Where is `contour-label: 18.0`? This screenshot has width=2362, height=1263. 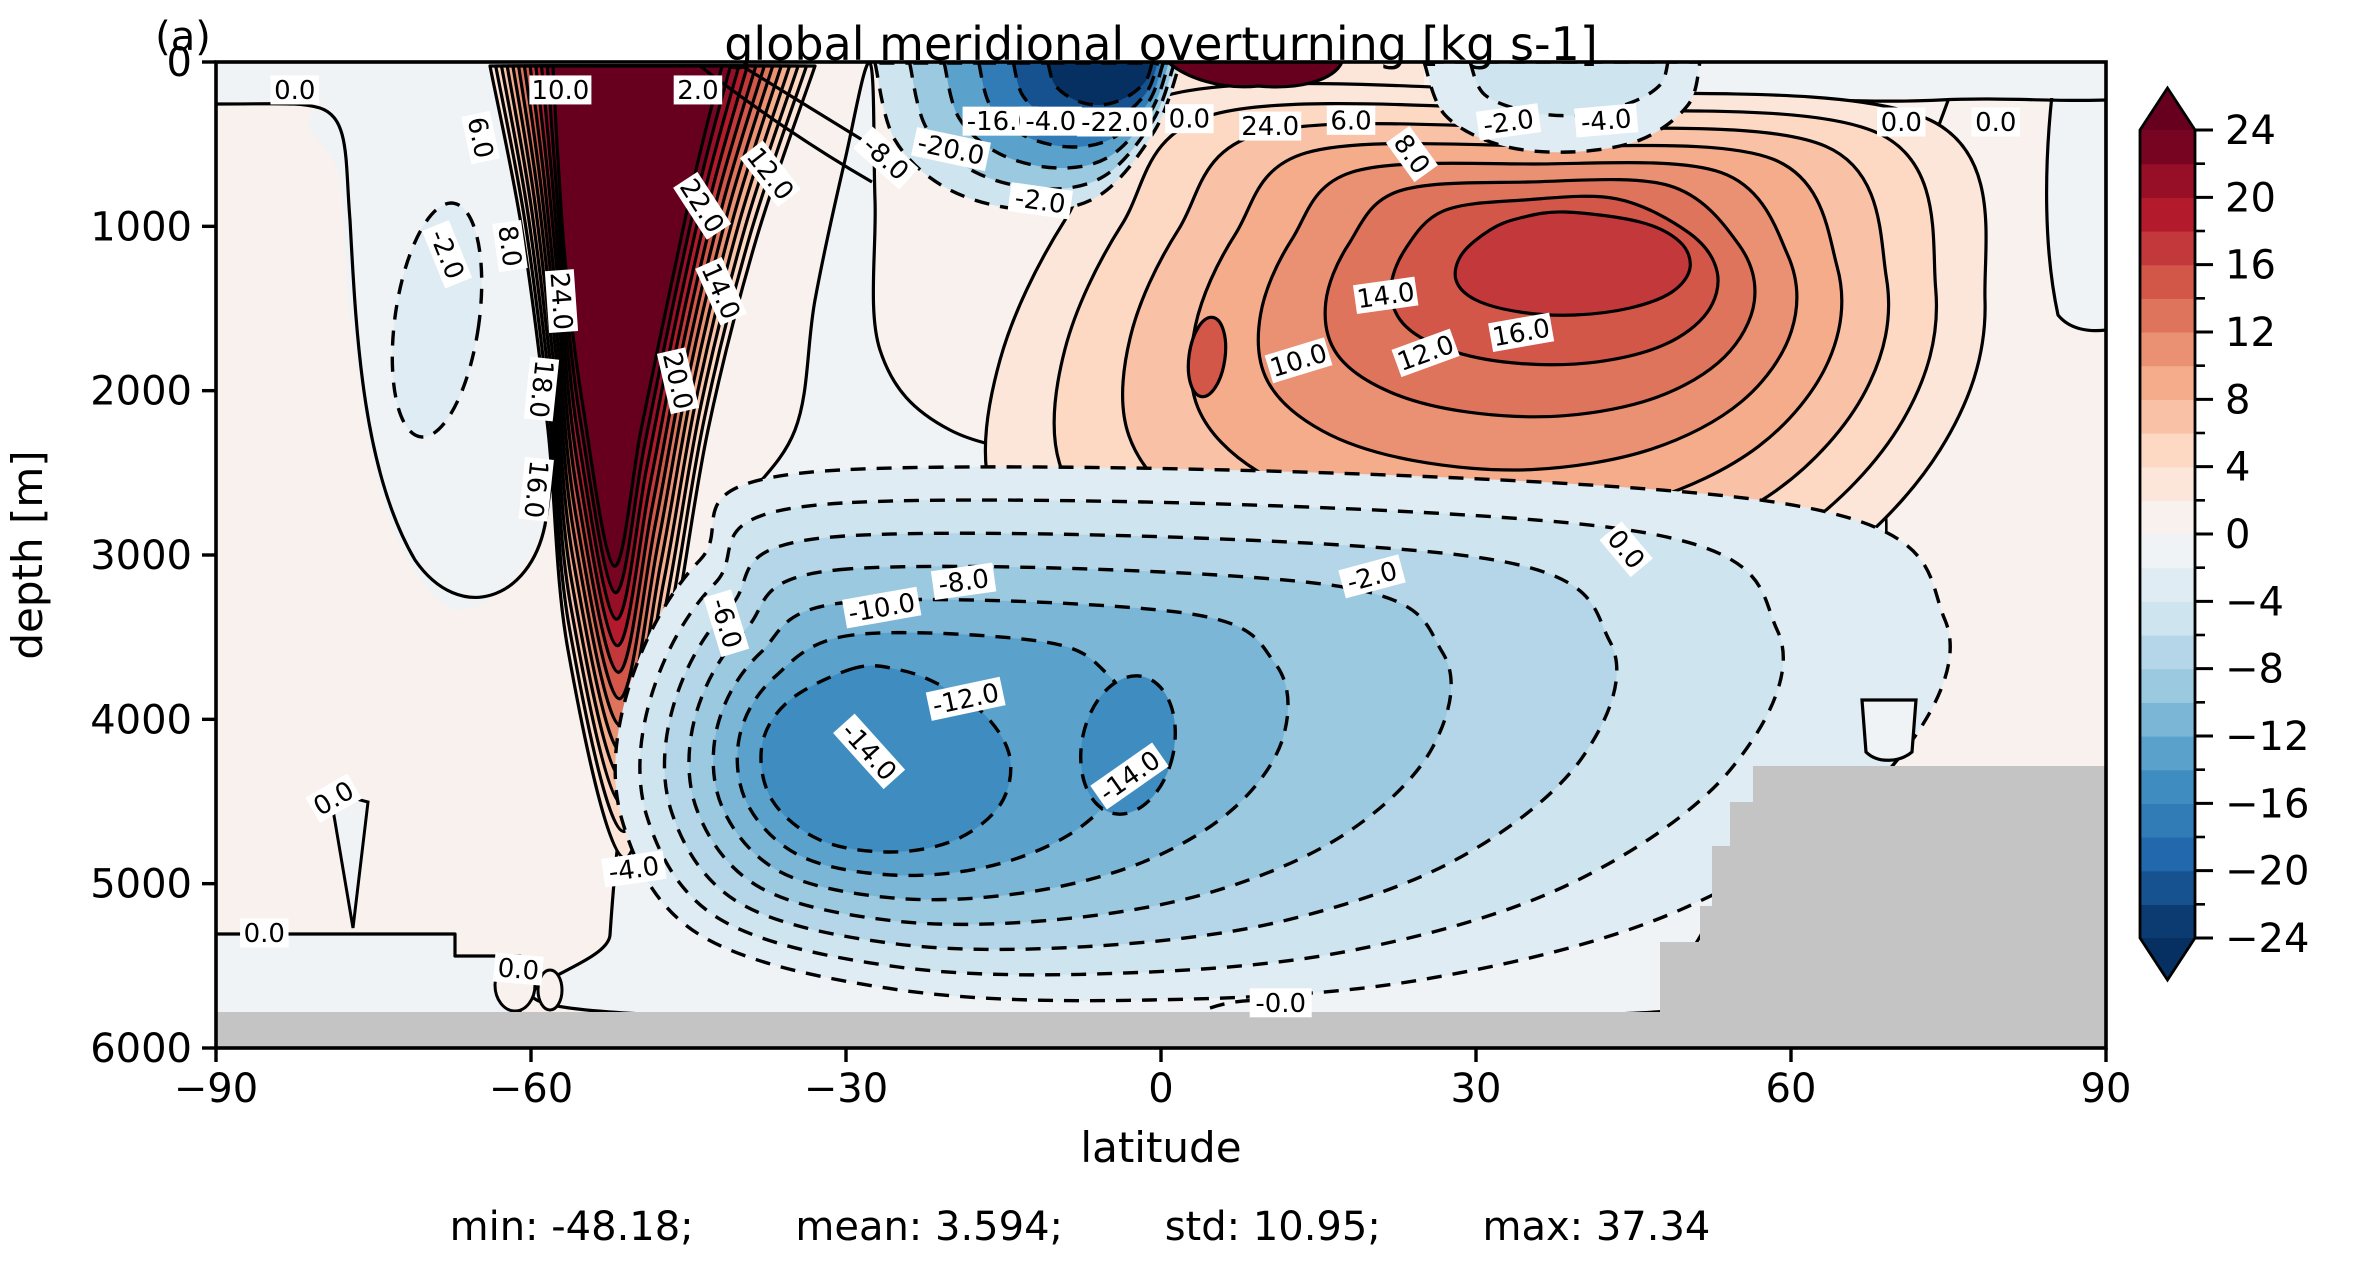 contour-label: 18.0 is located at coordinates (541, 389).